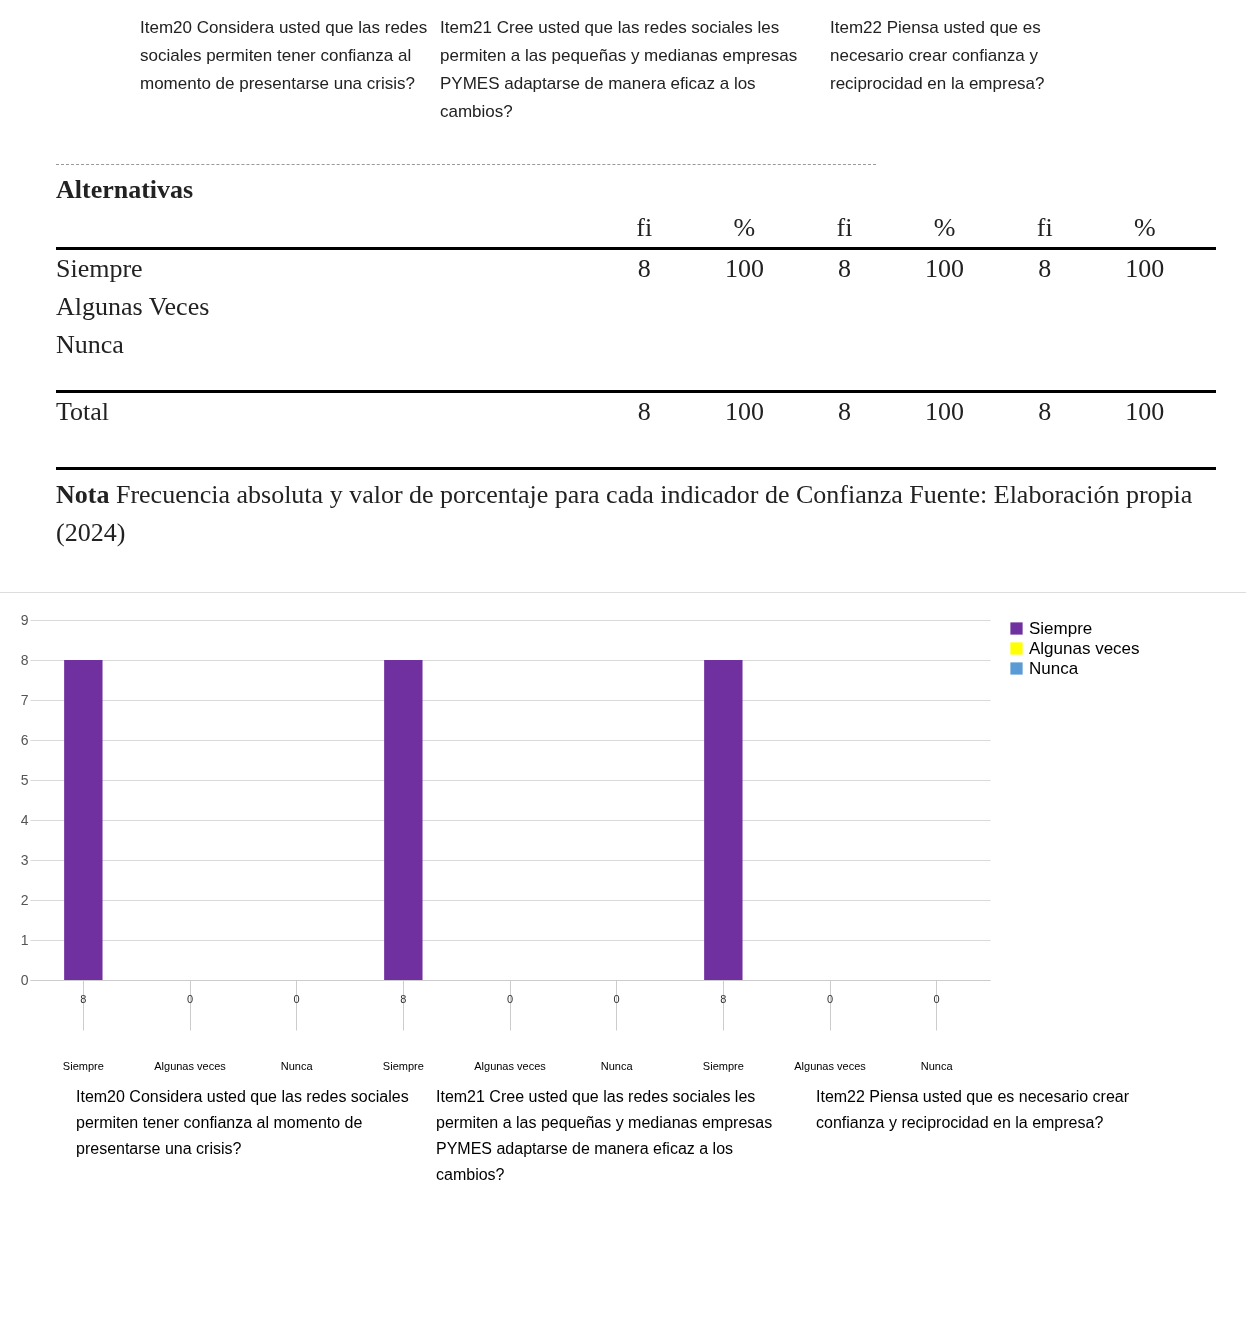 The height and width of the screenshot is (1330, 1246). What do you see at coordinates (24, 859) in the screenshot?
I see `y-tick-label: 3` at bounding box center [24, 859].